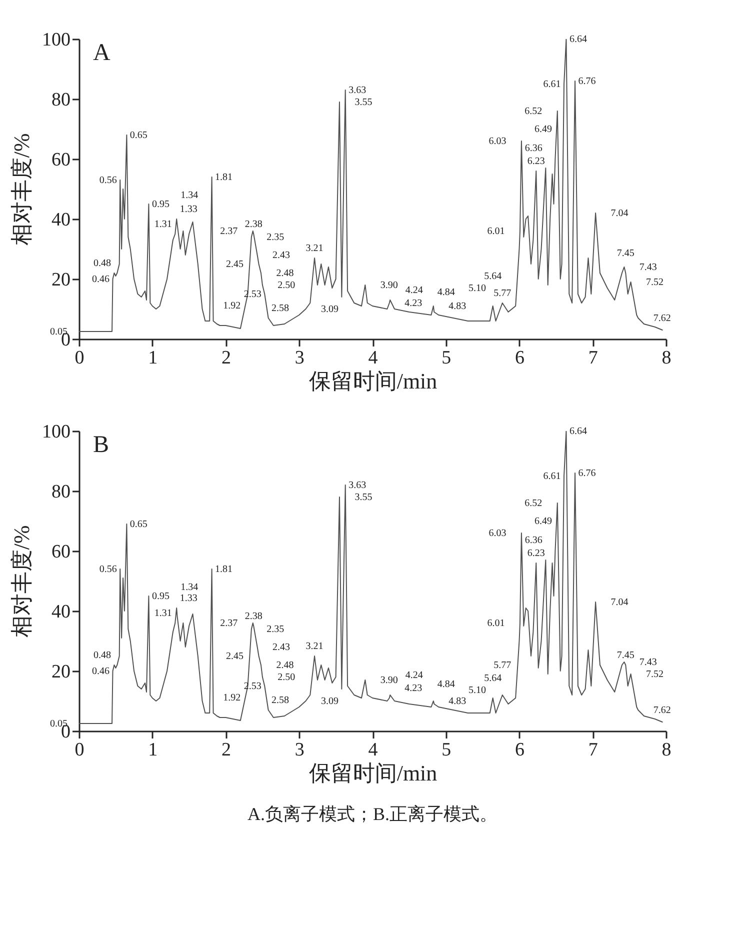  I want to click on y-tick-label: 40, so click(61, 612).